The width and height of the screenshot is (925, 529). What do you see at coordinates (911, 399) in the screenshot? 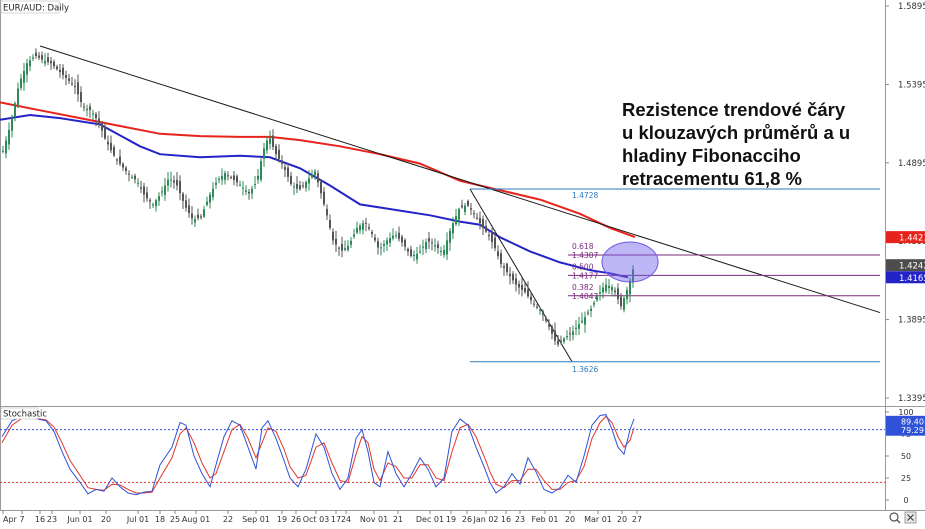
I see `price-tick-label: 1.3395` at bounding box center [911, 399].